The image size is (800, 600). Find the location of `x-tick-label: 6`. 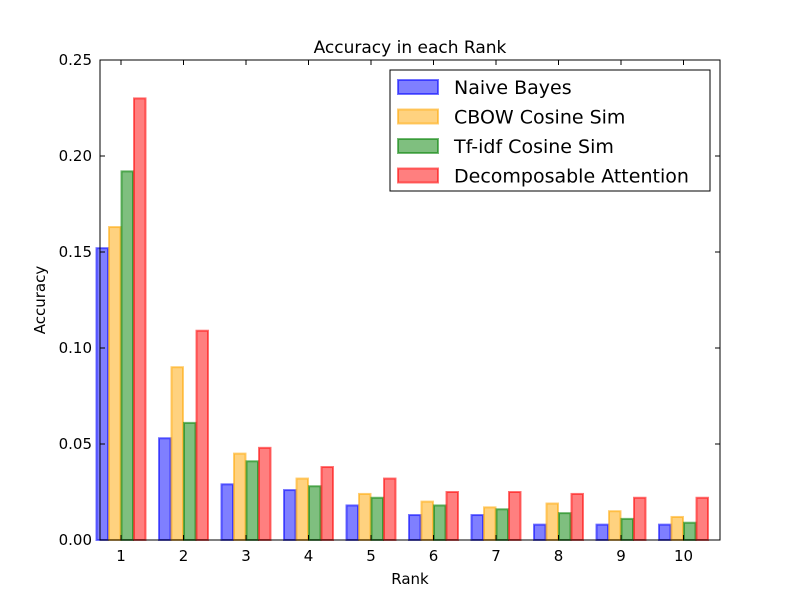

x-tick-label: 6 is located at coordinates (434, 556).